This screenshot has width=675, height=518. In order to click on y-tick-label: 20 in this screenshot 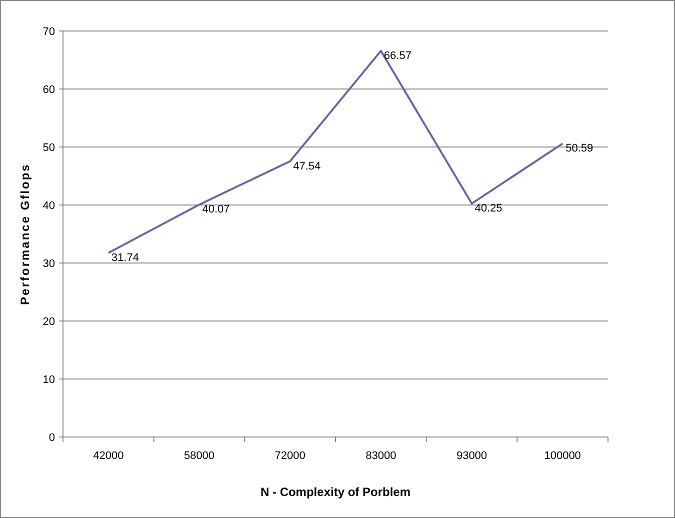, I will do `click(48, 322)`.